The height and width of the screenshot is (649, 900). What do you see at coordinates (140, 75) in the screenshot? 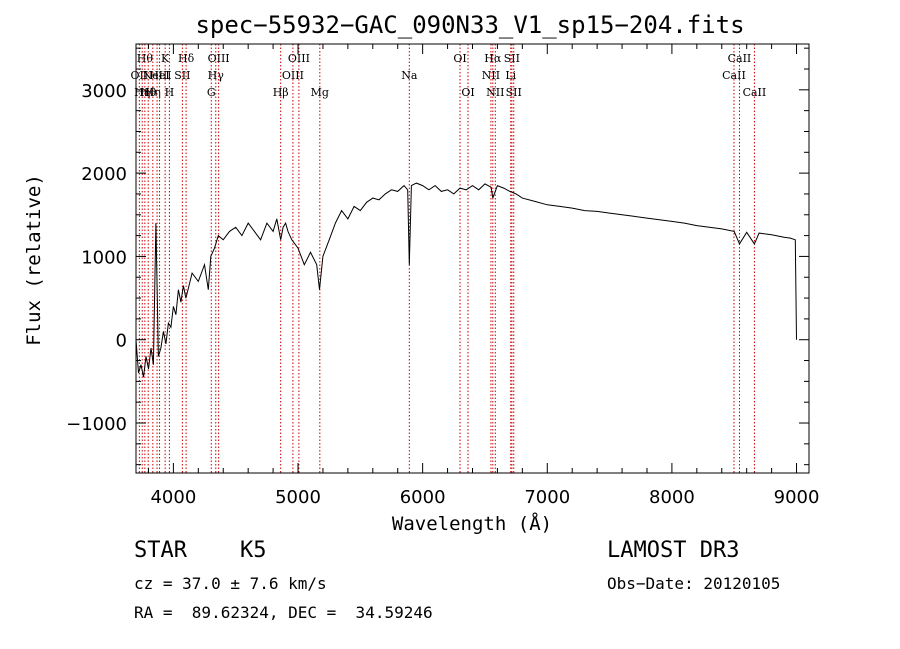
I see `line-label-0: OII` at bounding box center [140, 75].